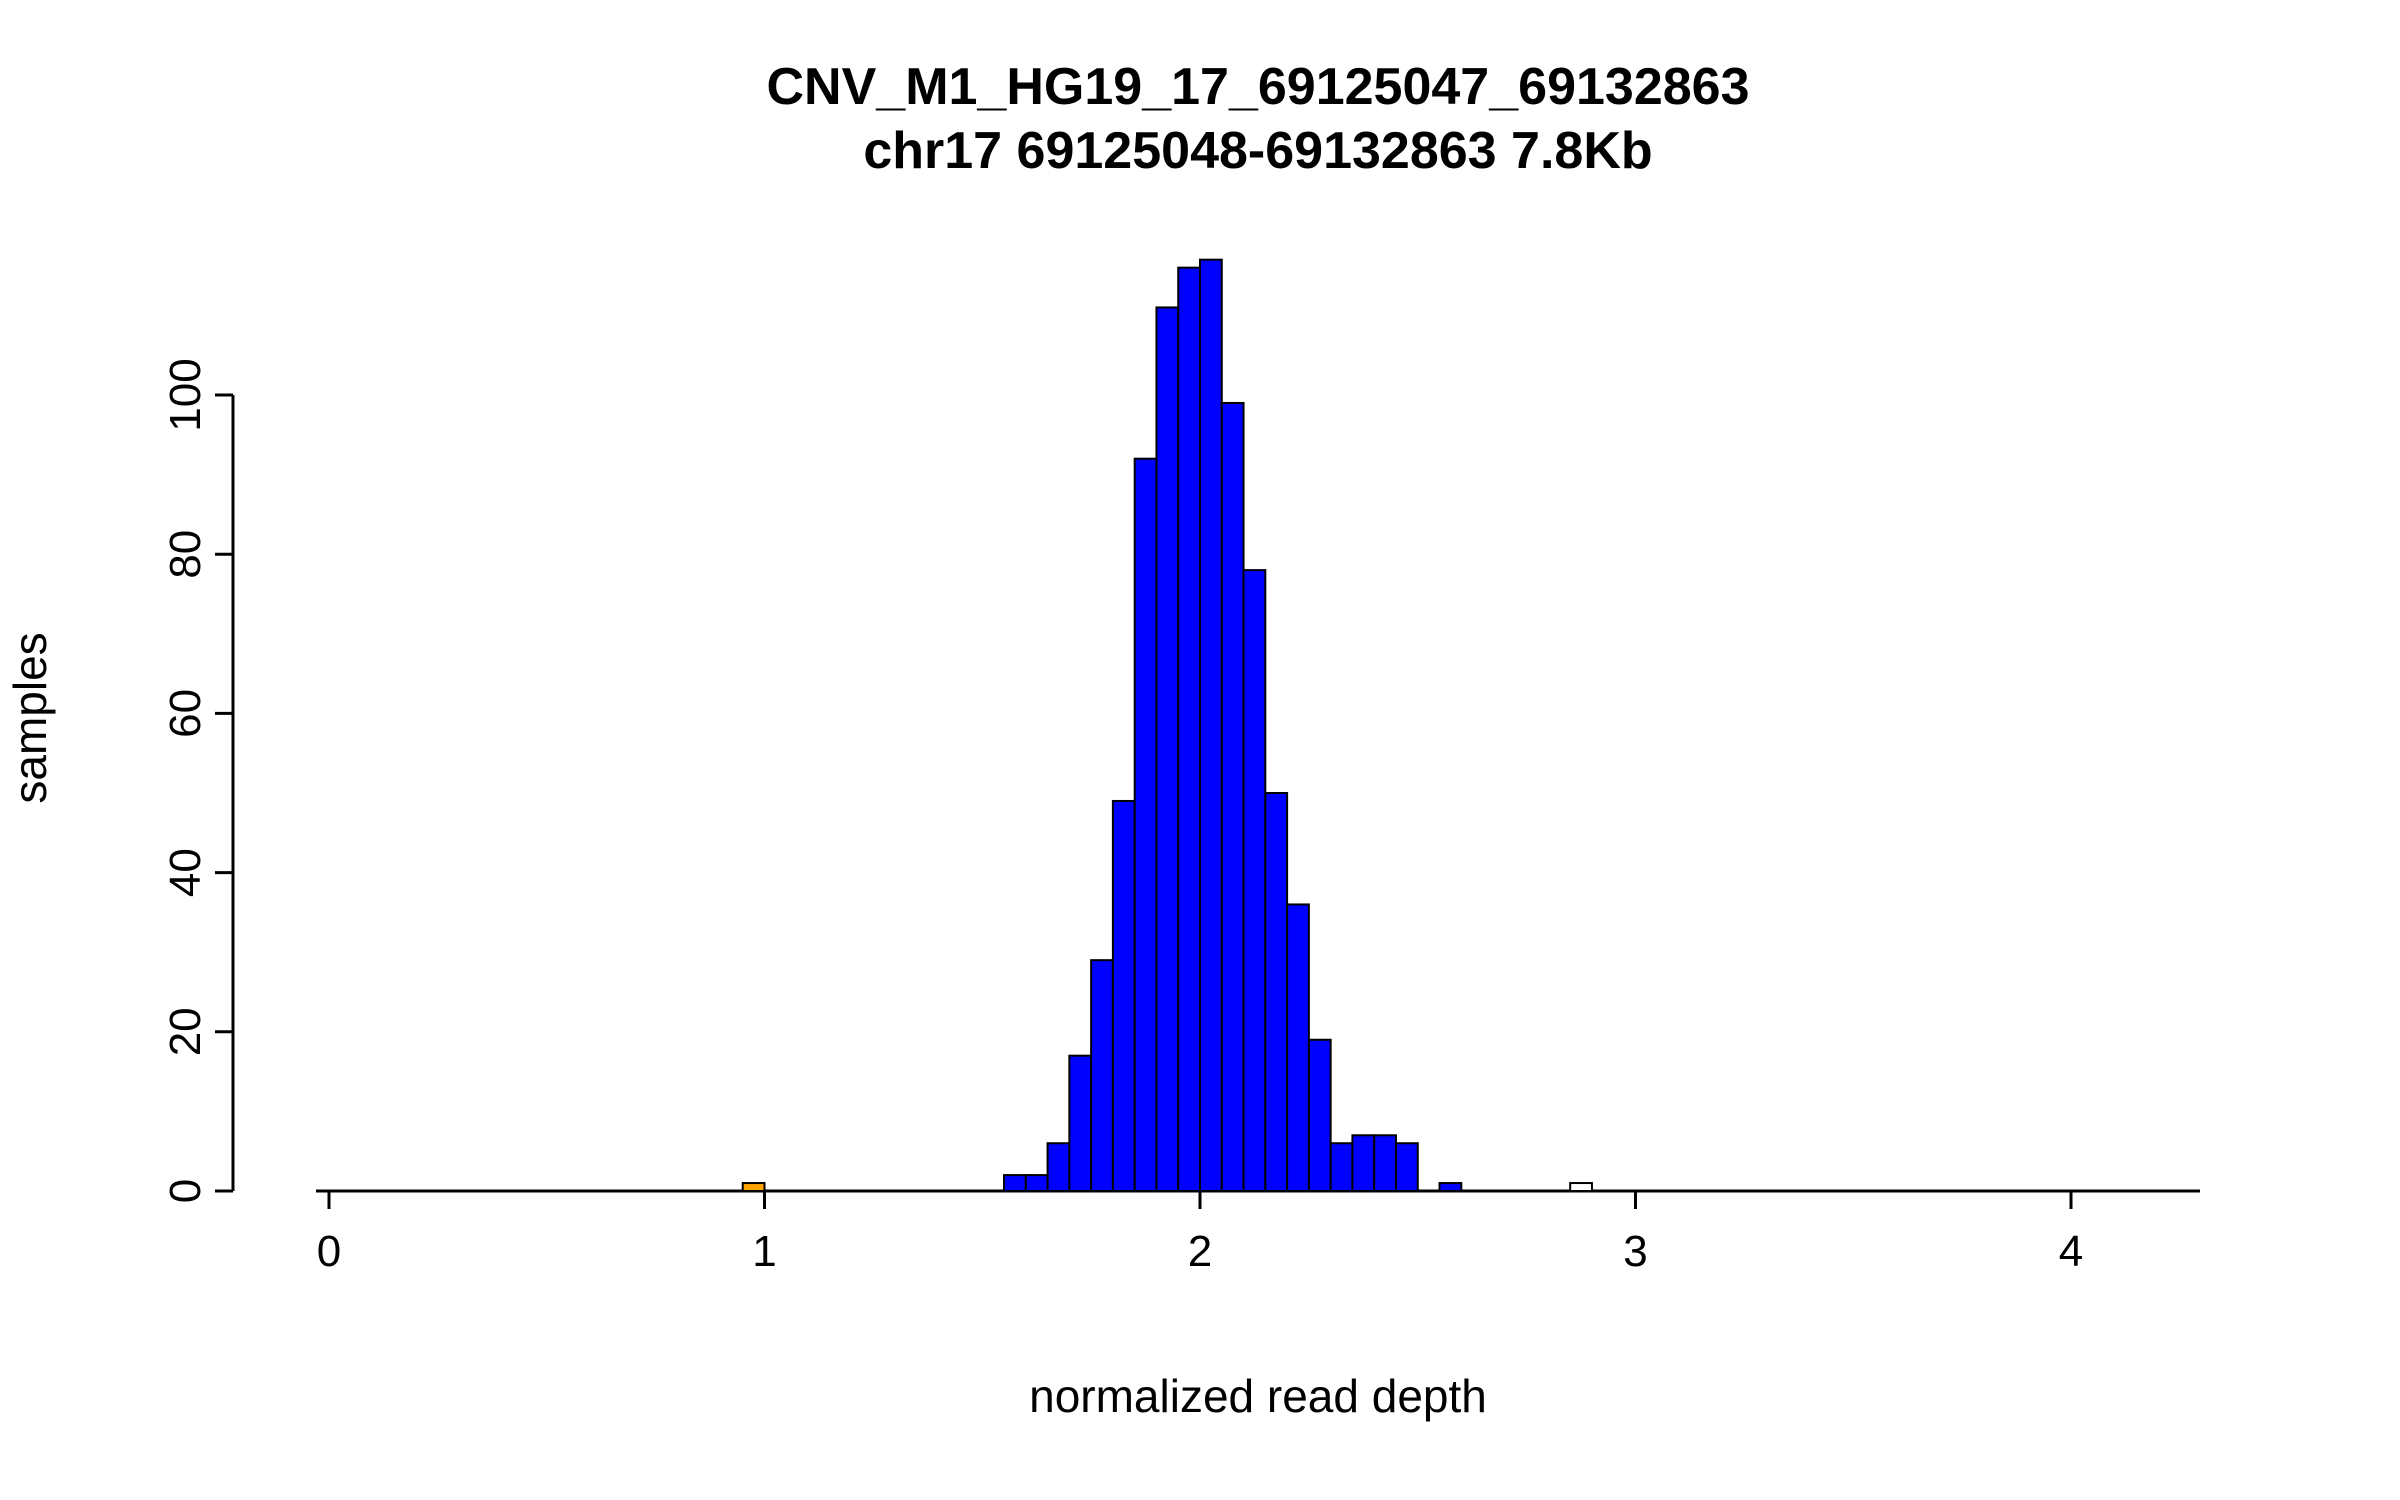 The image size is (2400, 1500). Describe the element at coordinates (1258, 1396) in the screenshot. I see `x-axis-label: normalized read depth` at that location.